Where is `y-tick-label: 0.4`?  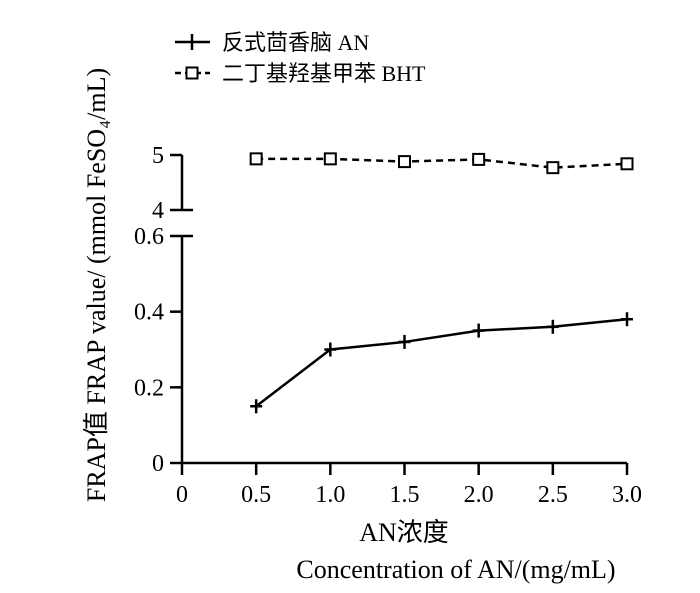
y-tick-label: 0.4 is located at coordinates (149, 313).